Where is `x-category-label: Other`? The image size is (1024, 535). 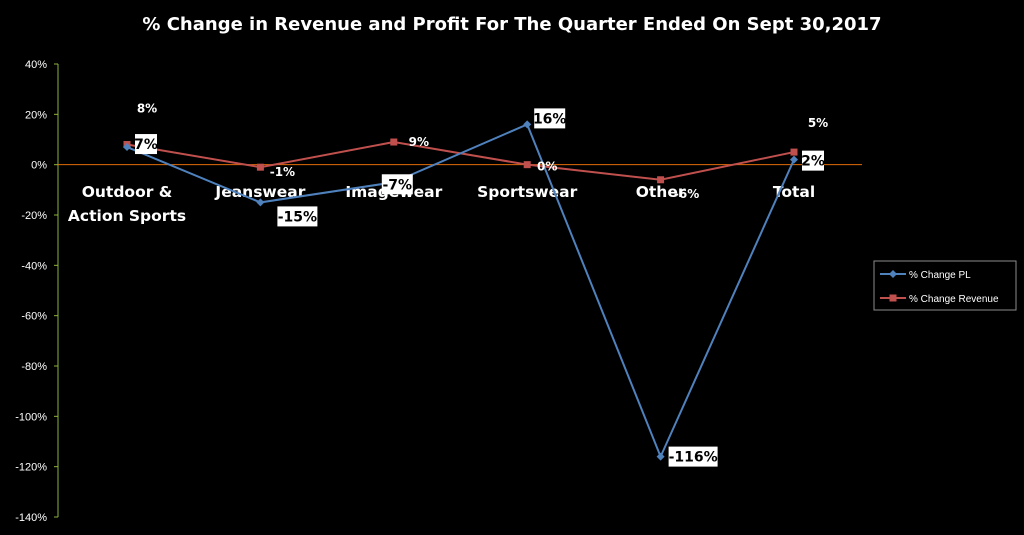 x-category-label: Other is located at coordinates (661, 192).